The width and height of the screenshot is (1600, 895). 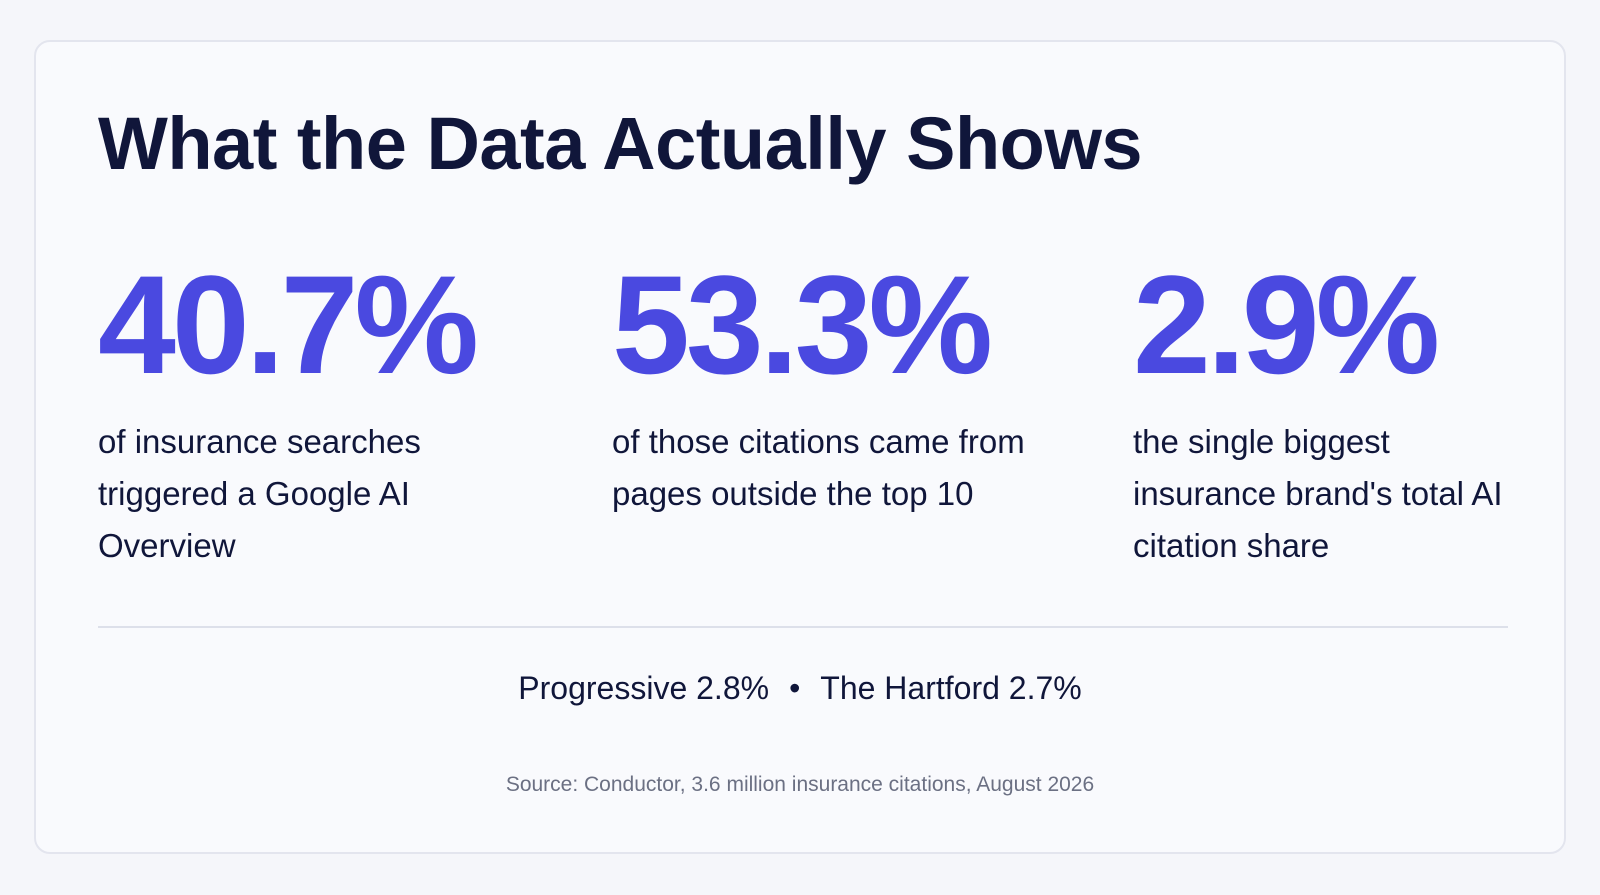 I want to click on stat-value: 2.9%, so click(x=1286, y=324).